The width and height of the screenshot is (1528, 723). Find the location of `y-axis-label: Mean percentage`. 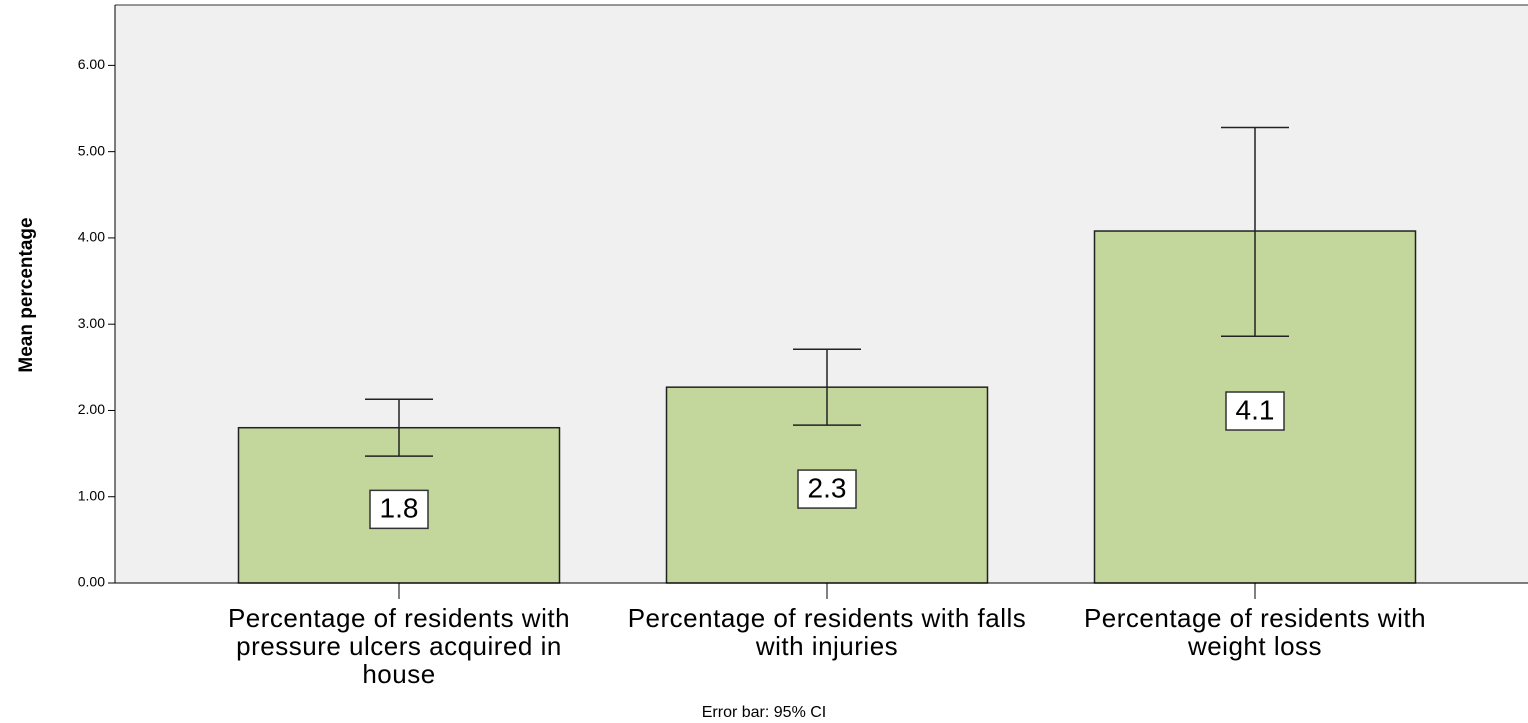

y-axis-label: Mean percentage is located at coordinates (26, 294).